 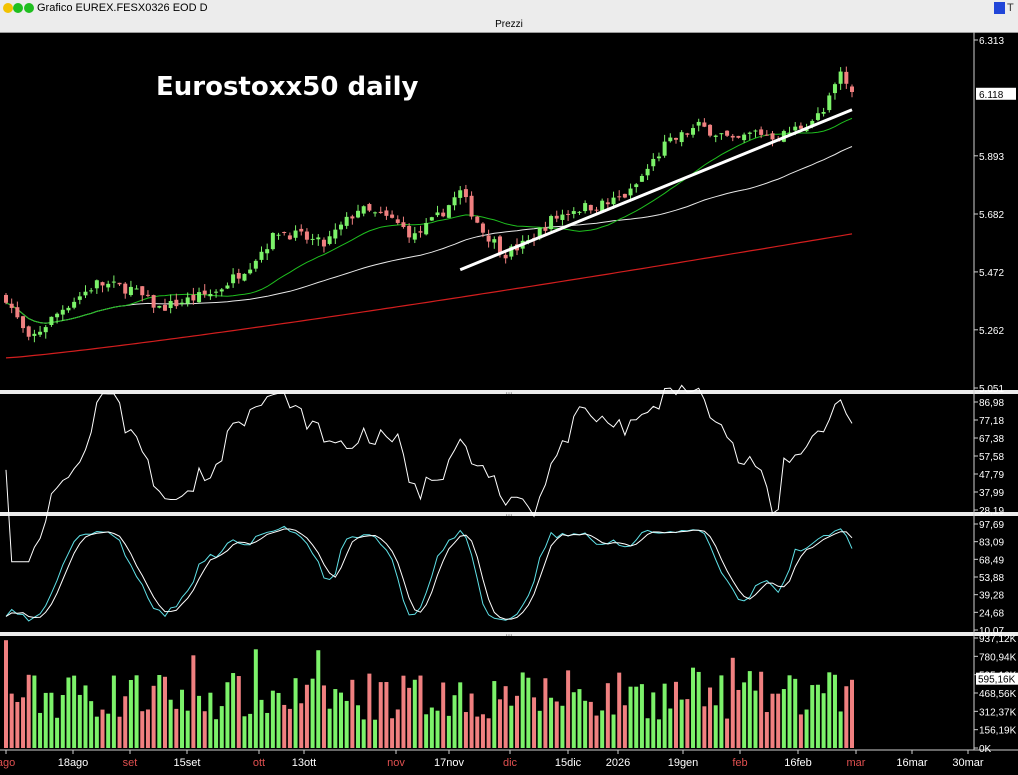 I want to click on x-axis-label: 16feb, so click(x=798, y=763).